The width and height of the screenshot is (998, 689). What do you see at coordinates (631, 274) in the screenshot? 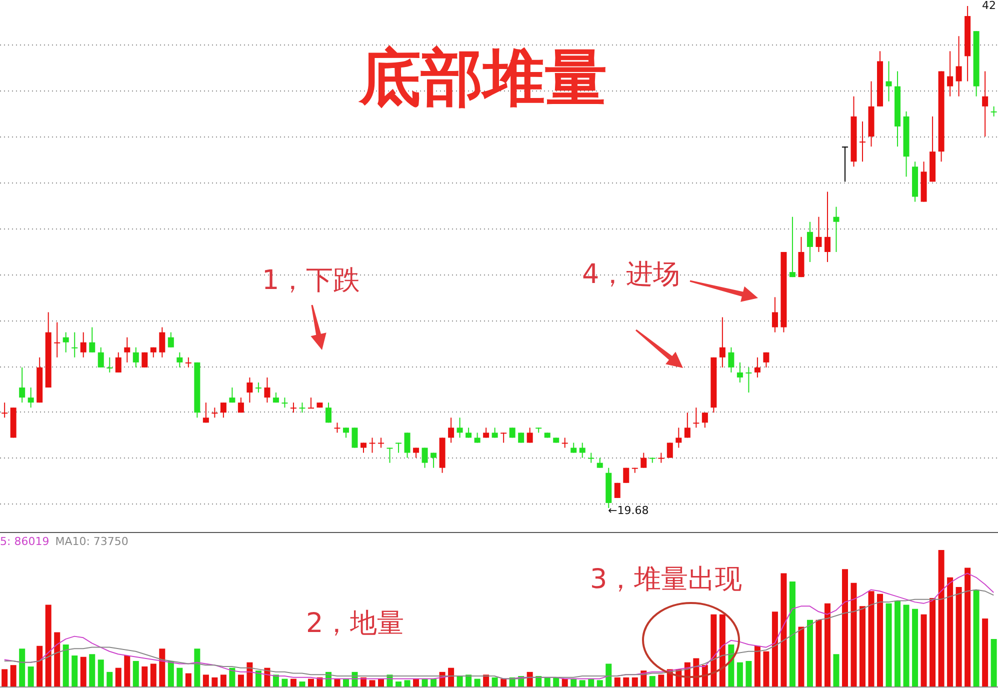
I see `annotation: 4，进场` at bounding box center [631, 274].